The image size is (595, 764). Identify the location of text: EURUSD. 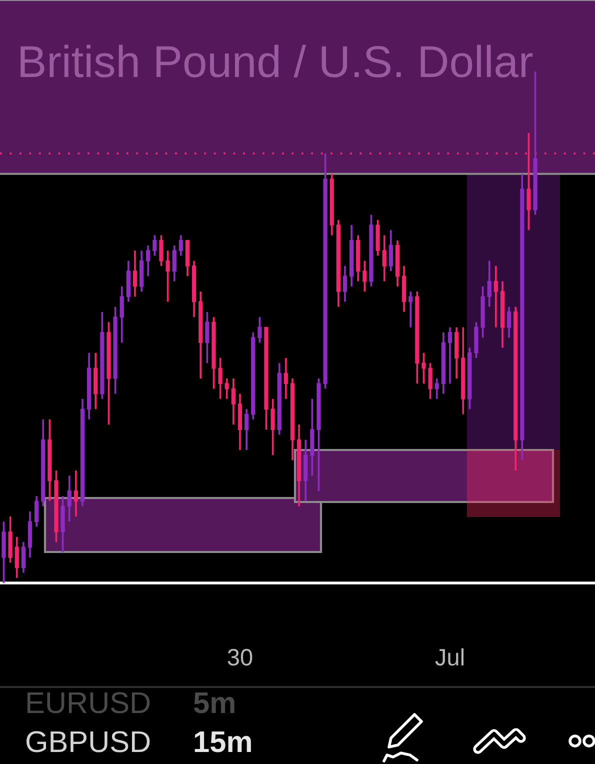
(88, 703).